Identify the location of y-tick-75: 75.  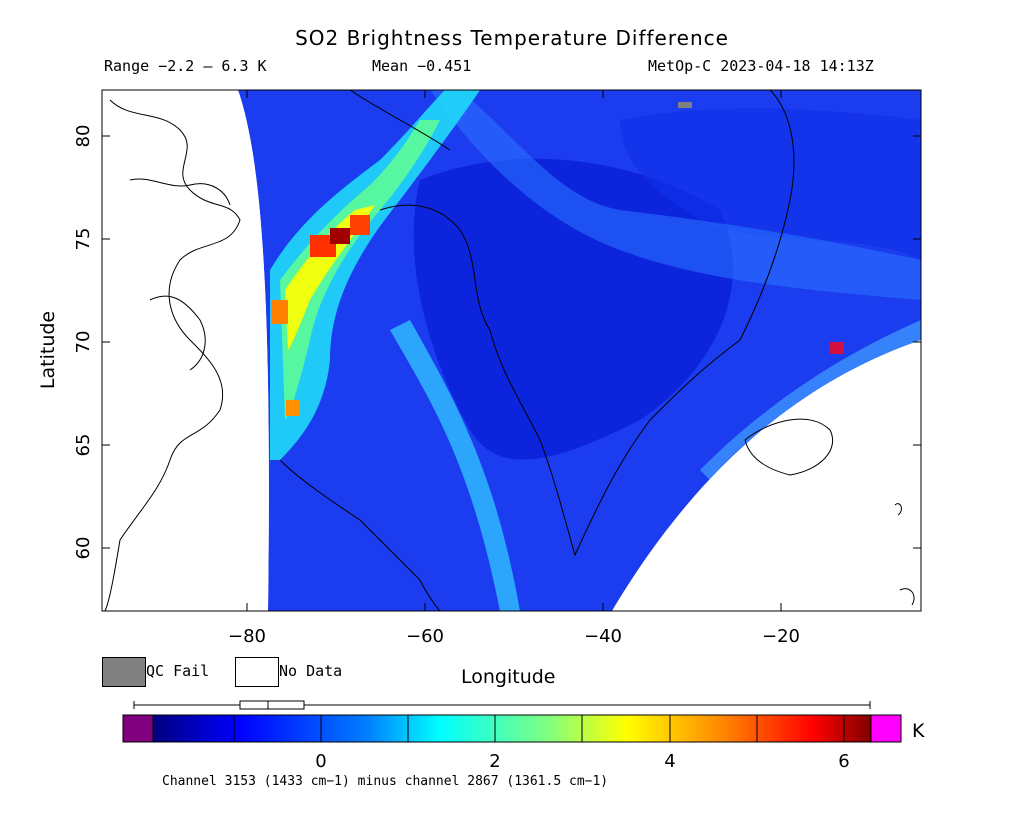
(83, 239).